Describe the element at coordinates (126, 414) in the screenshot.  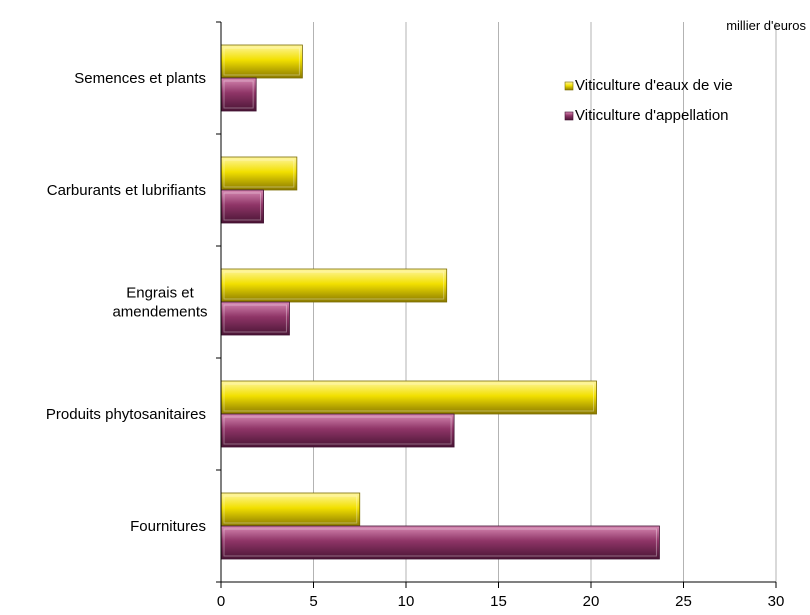
I see `category-label: Produits phytosanitaires` at that location.